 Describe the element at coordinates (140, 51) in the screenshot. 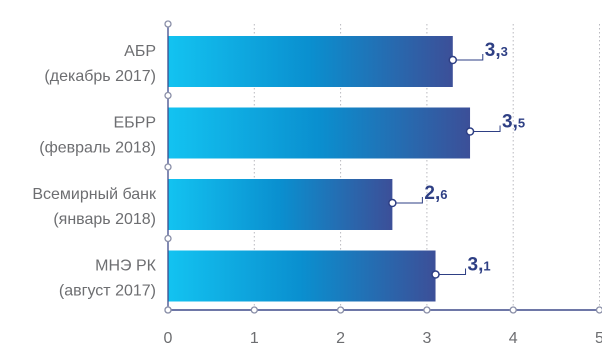

I see `category-label: АБР` at that location.